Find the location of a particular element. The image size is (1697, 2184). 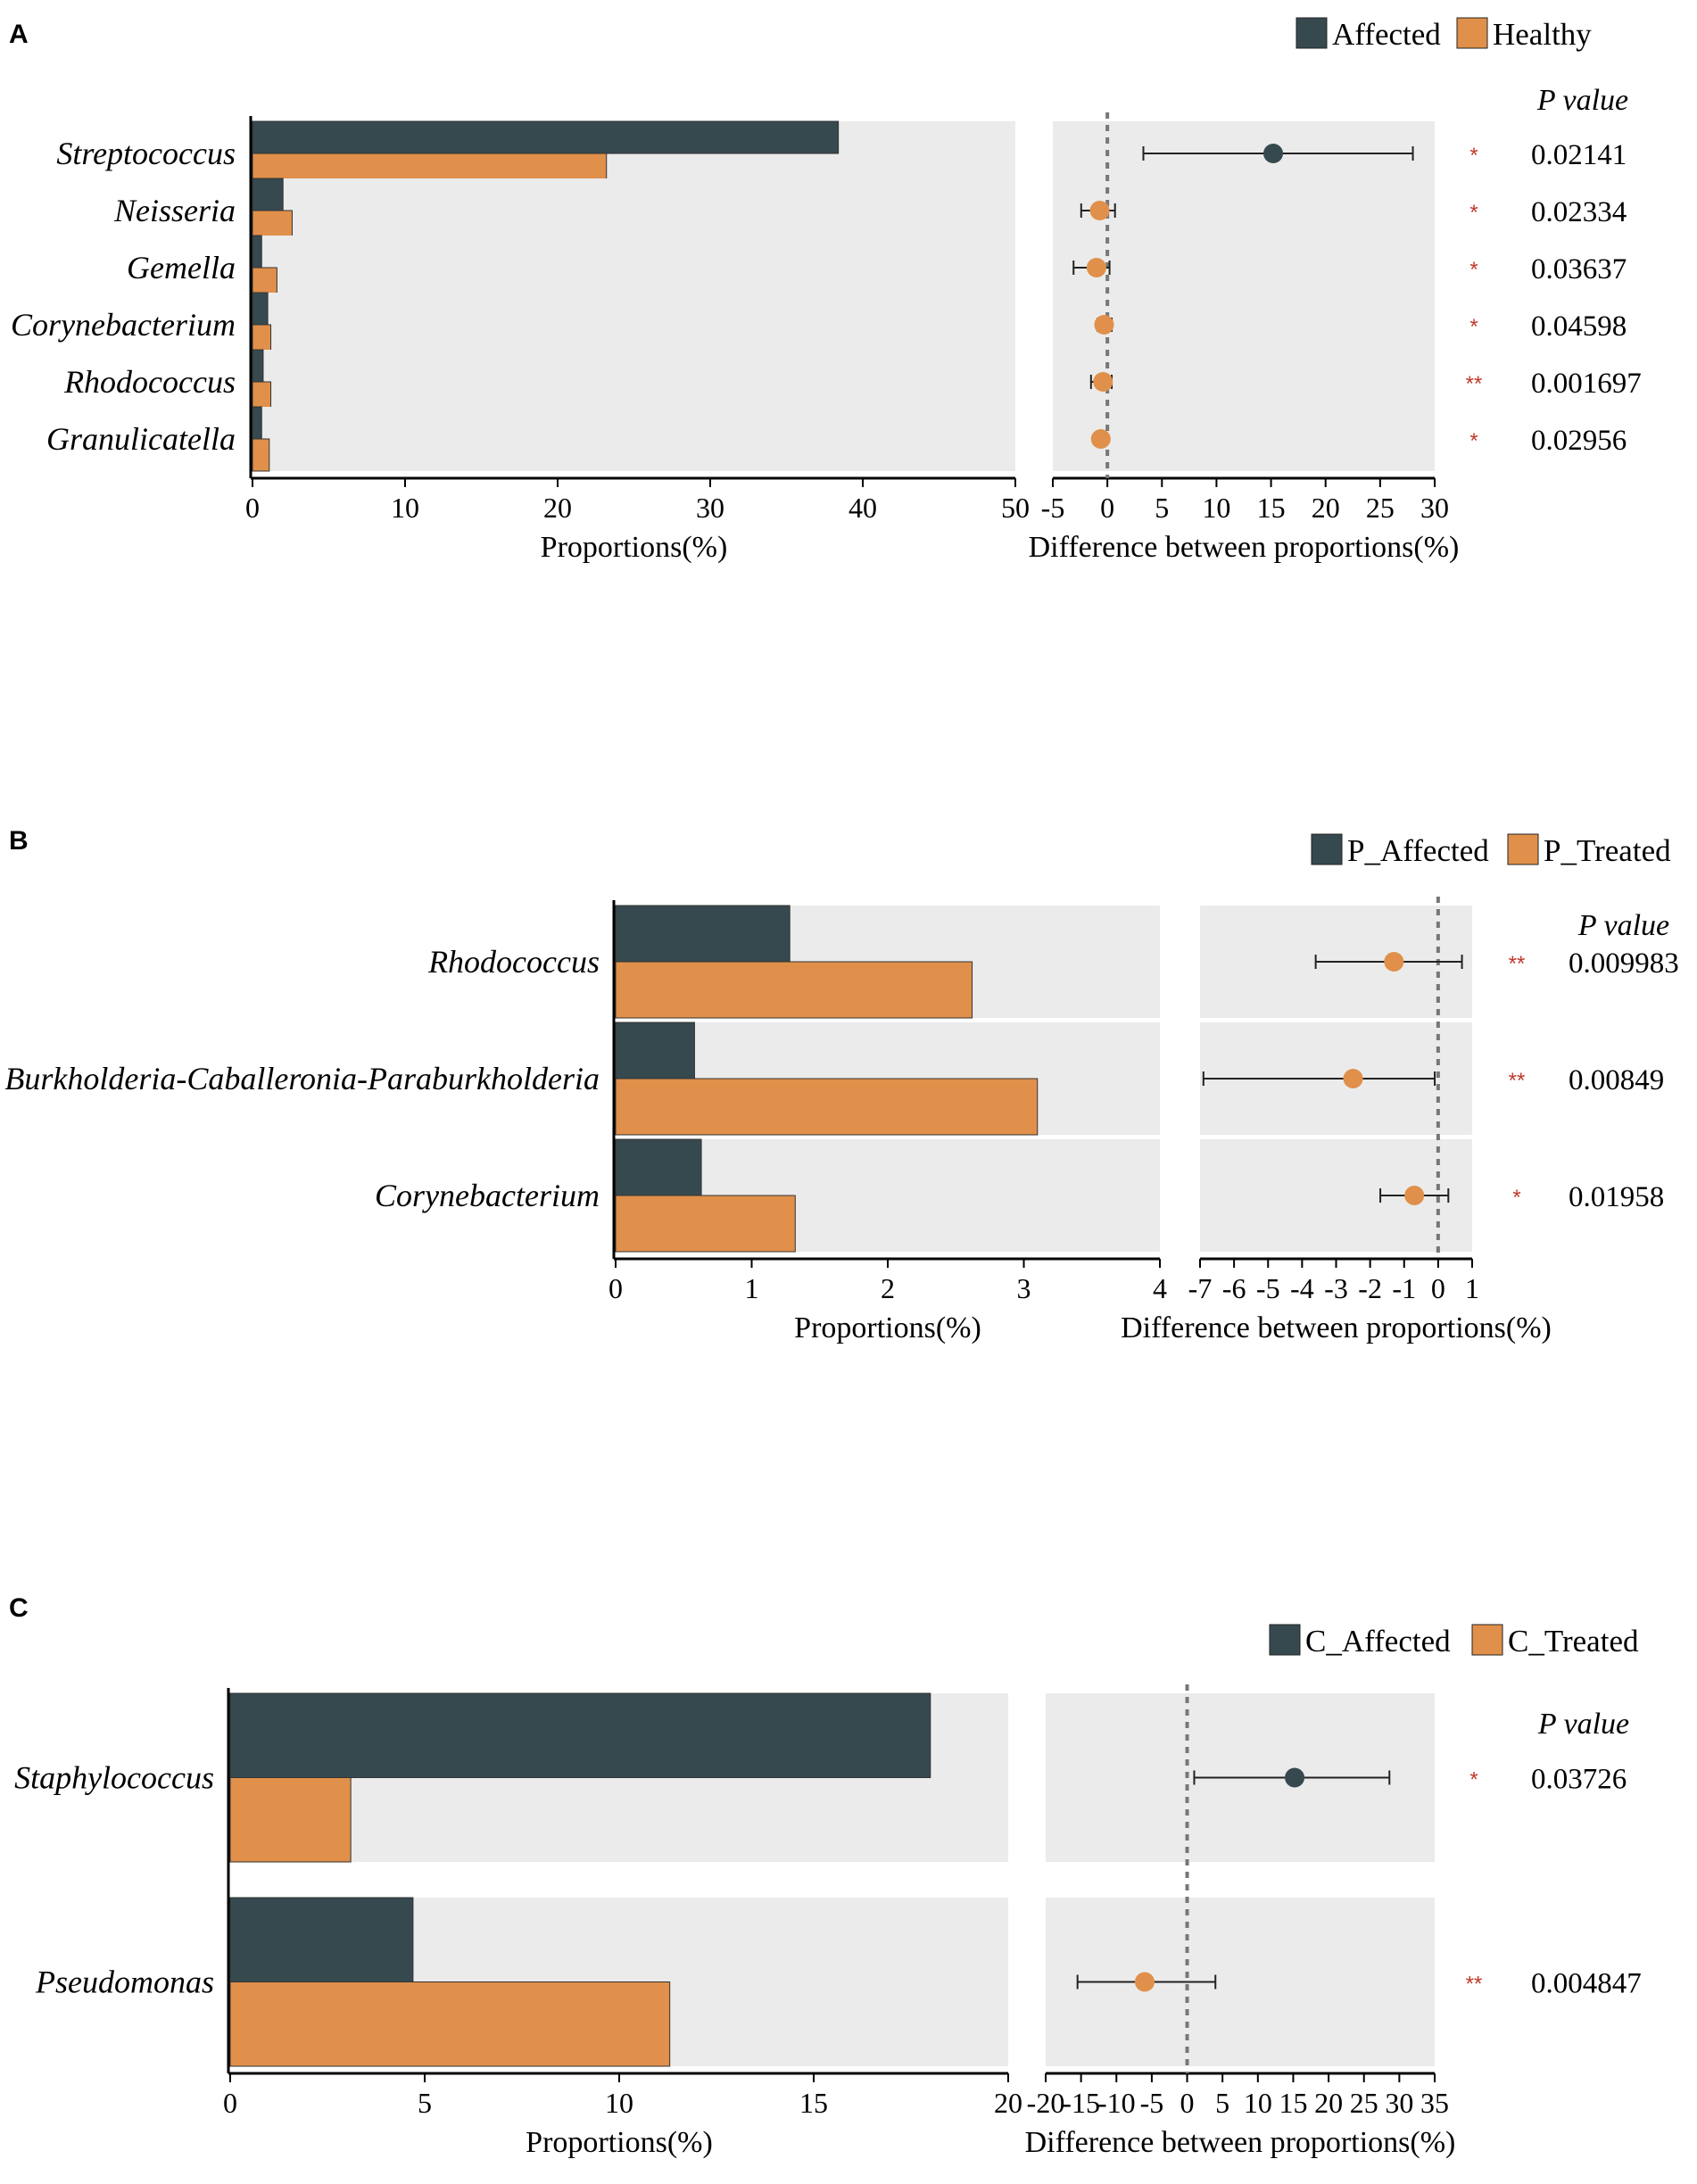

x-tick-label: 3 is located at coordinates (1024, 1288).